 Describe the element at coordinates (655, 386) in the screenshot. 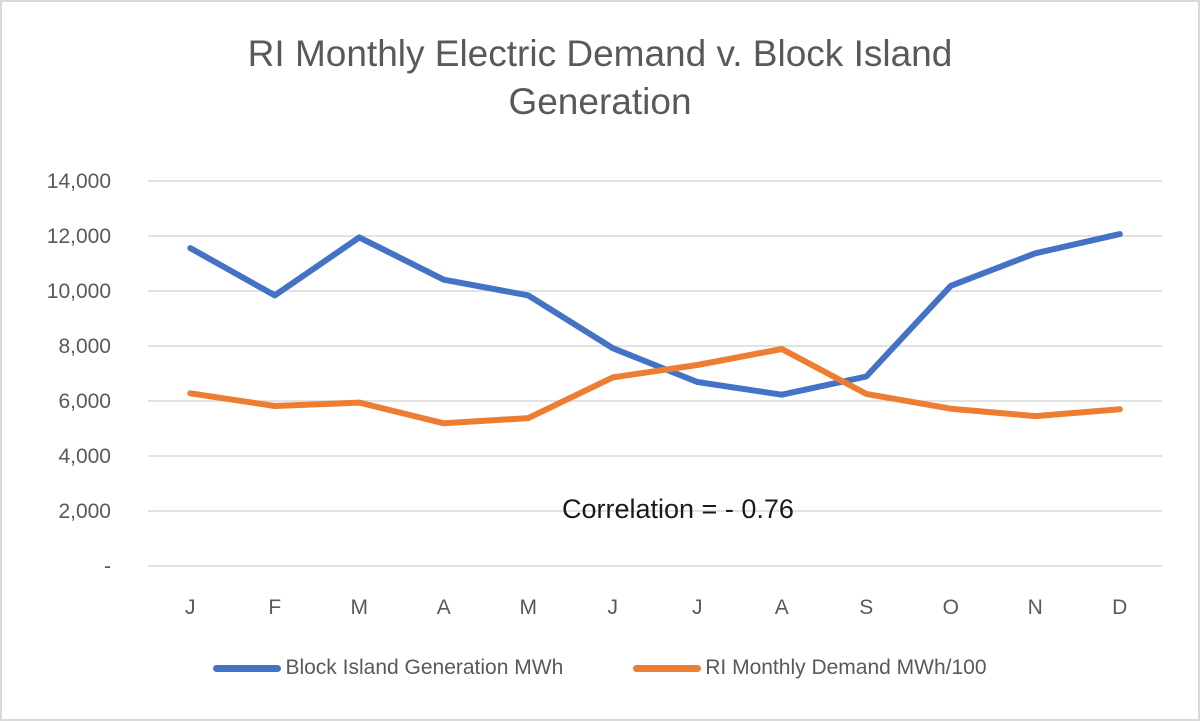

I see `series-line-demand` at that location.